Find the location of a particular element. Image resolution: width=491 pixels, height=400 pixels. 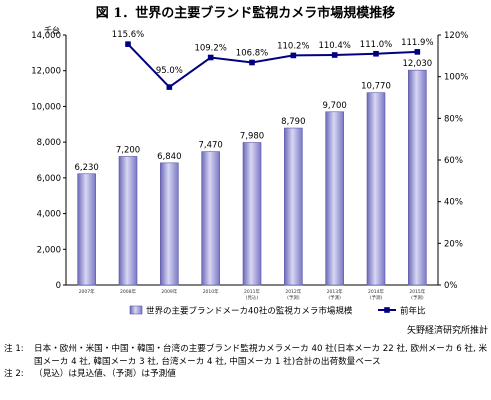

bar-value-label: 10,770 is located at coordinates (376, 87).